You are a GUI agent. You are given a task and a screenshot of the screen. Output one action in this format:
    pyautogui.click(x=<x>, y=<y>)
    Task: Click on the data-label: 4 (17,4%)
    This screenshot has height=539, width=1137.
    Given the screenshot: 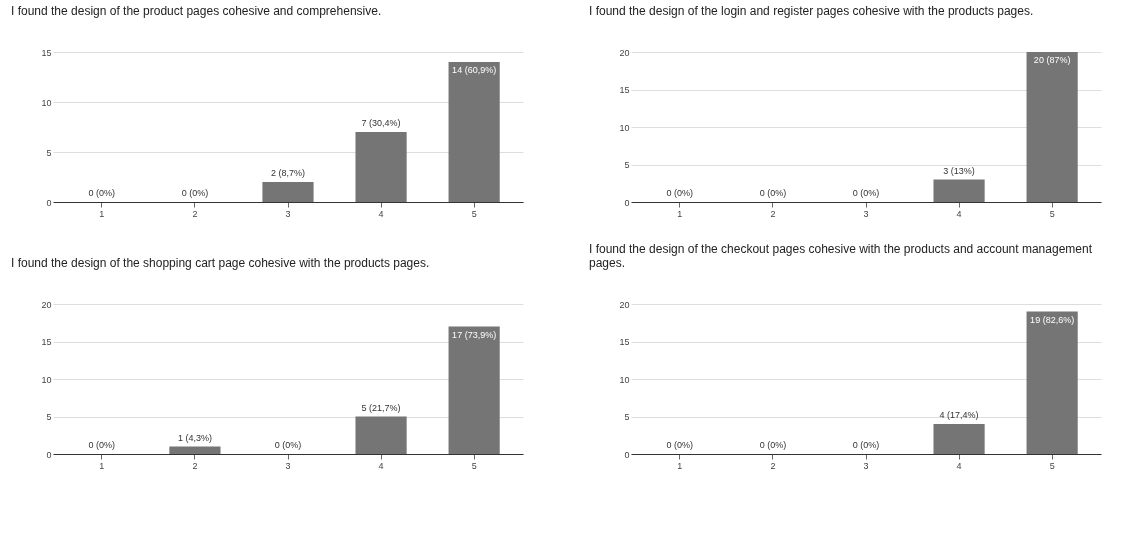 What is the action you would take?
    pyautogui.click(x=959, y=415)
    